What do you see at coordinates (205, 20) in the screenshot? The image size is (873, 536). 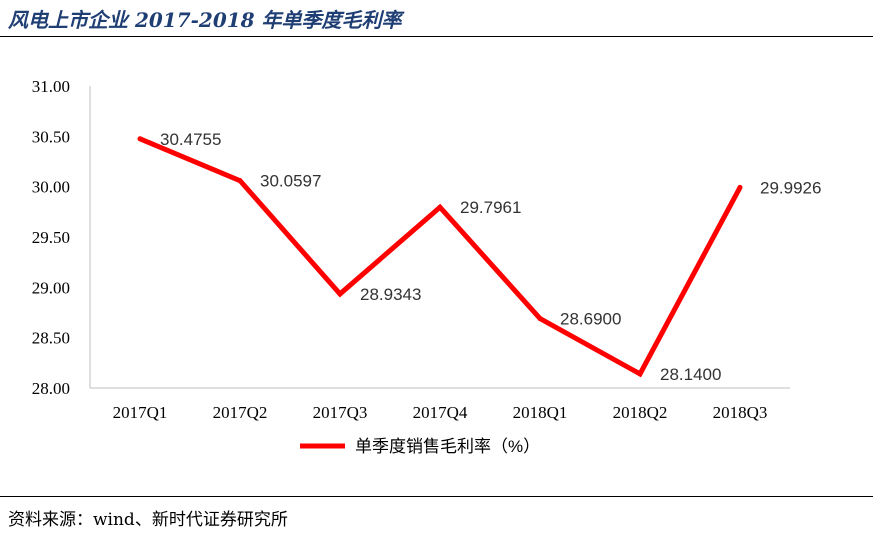 I see `chart-title: 风电上市企业 2017-2018 年单季度毛利率` at bounding box center [205, 20].